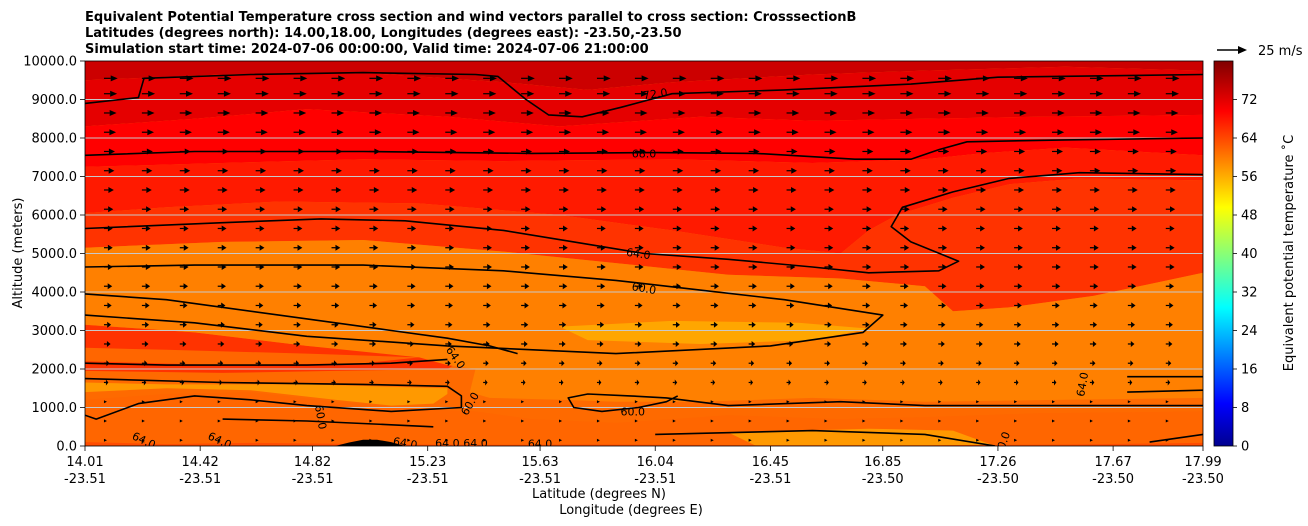 The width and height of the screenshot is (1308, 526). I want to click on contour-label-8: 64.0, so click(1082, 384).